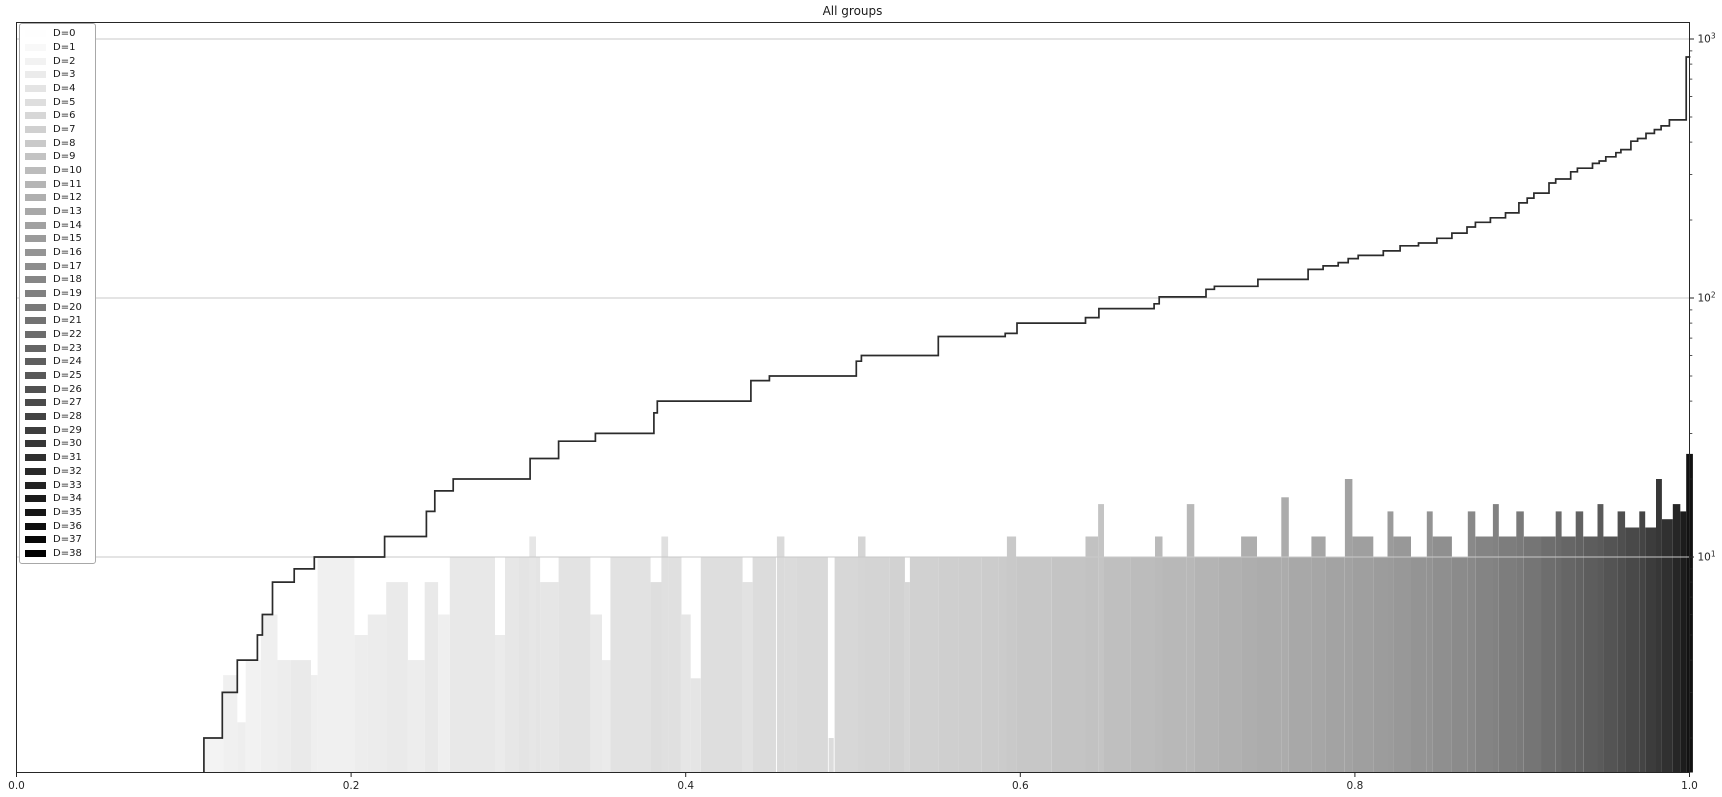 The image size is (1722, 797). I want to click on legend-entry-label: D=28, so click(67, 417).